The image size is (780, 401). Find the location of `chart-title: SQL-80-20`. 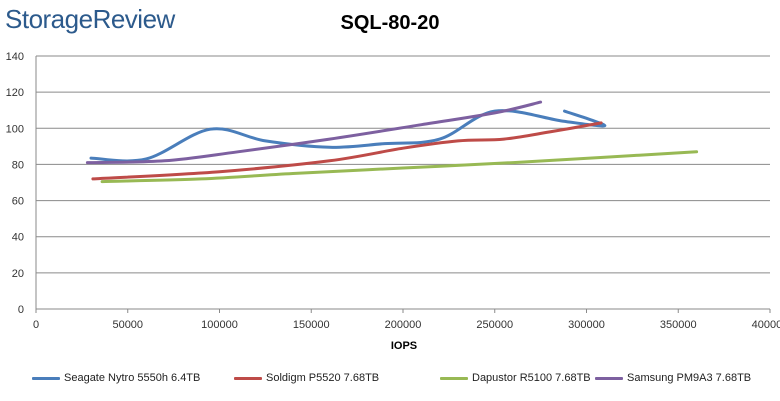

chart-title: SQL-80-20 is located at coordinates (390, 23).